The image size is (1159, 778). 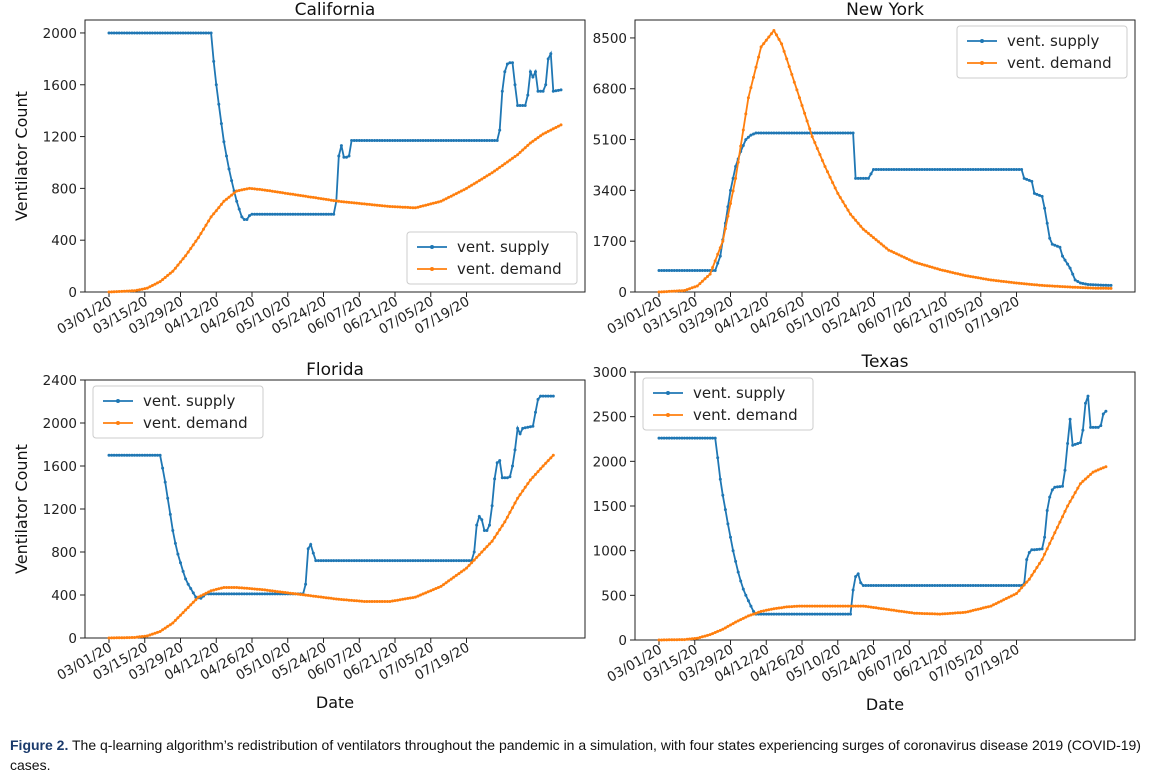 What do you see at coordinates (178, 412) in the screenshot?
I see `legend-box` at bounding box center [178, 412].